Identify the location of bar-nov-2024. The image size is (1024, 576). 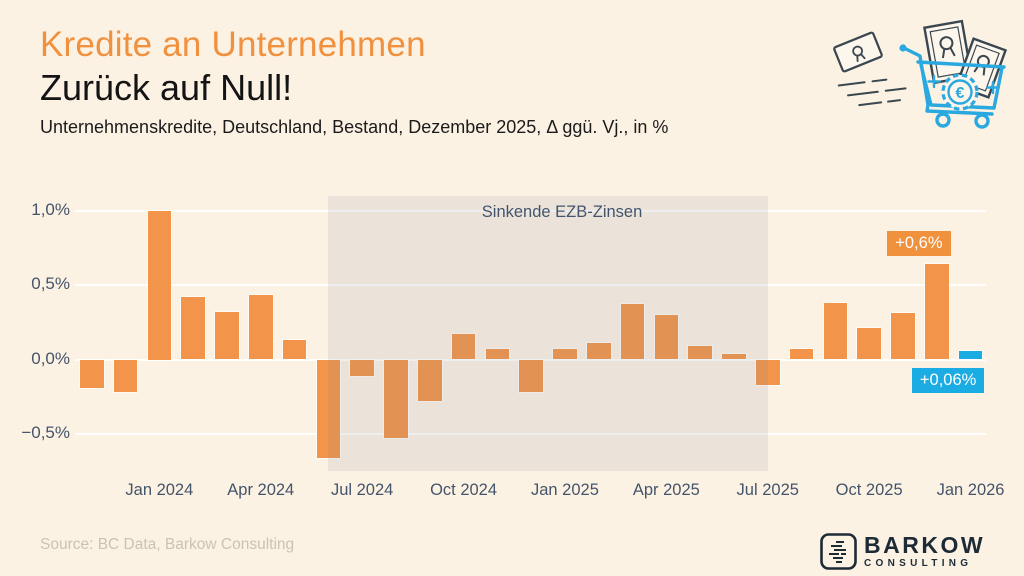
(497, 354).